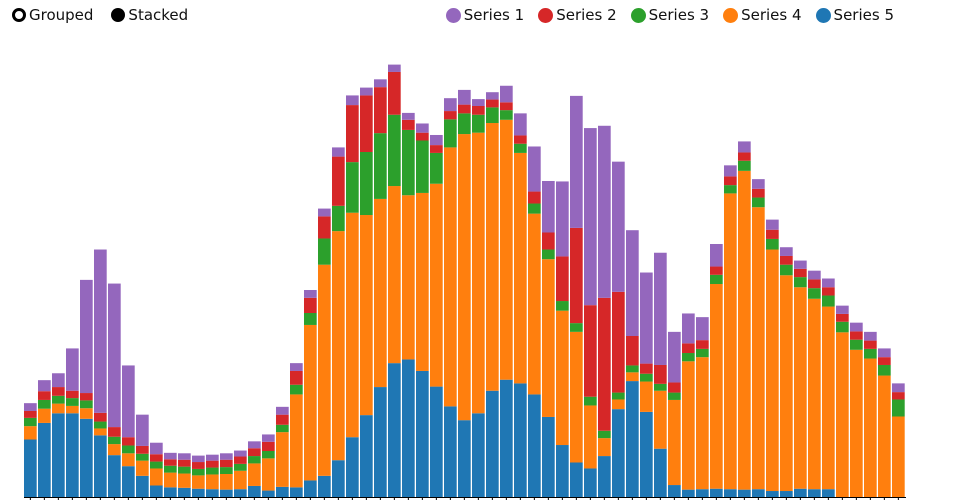  What do you see at coordinates (771, 15) in the screenshot?
I see `legend-label-series-4: Series 4` at bounding box center [771, 15].